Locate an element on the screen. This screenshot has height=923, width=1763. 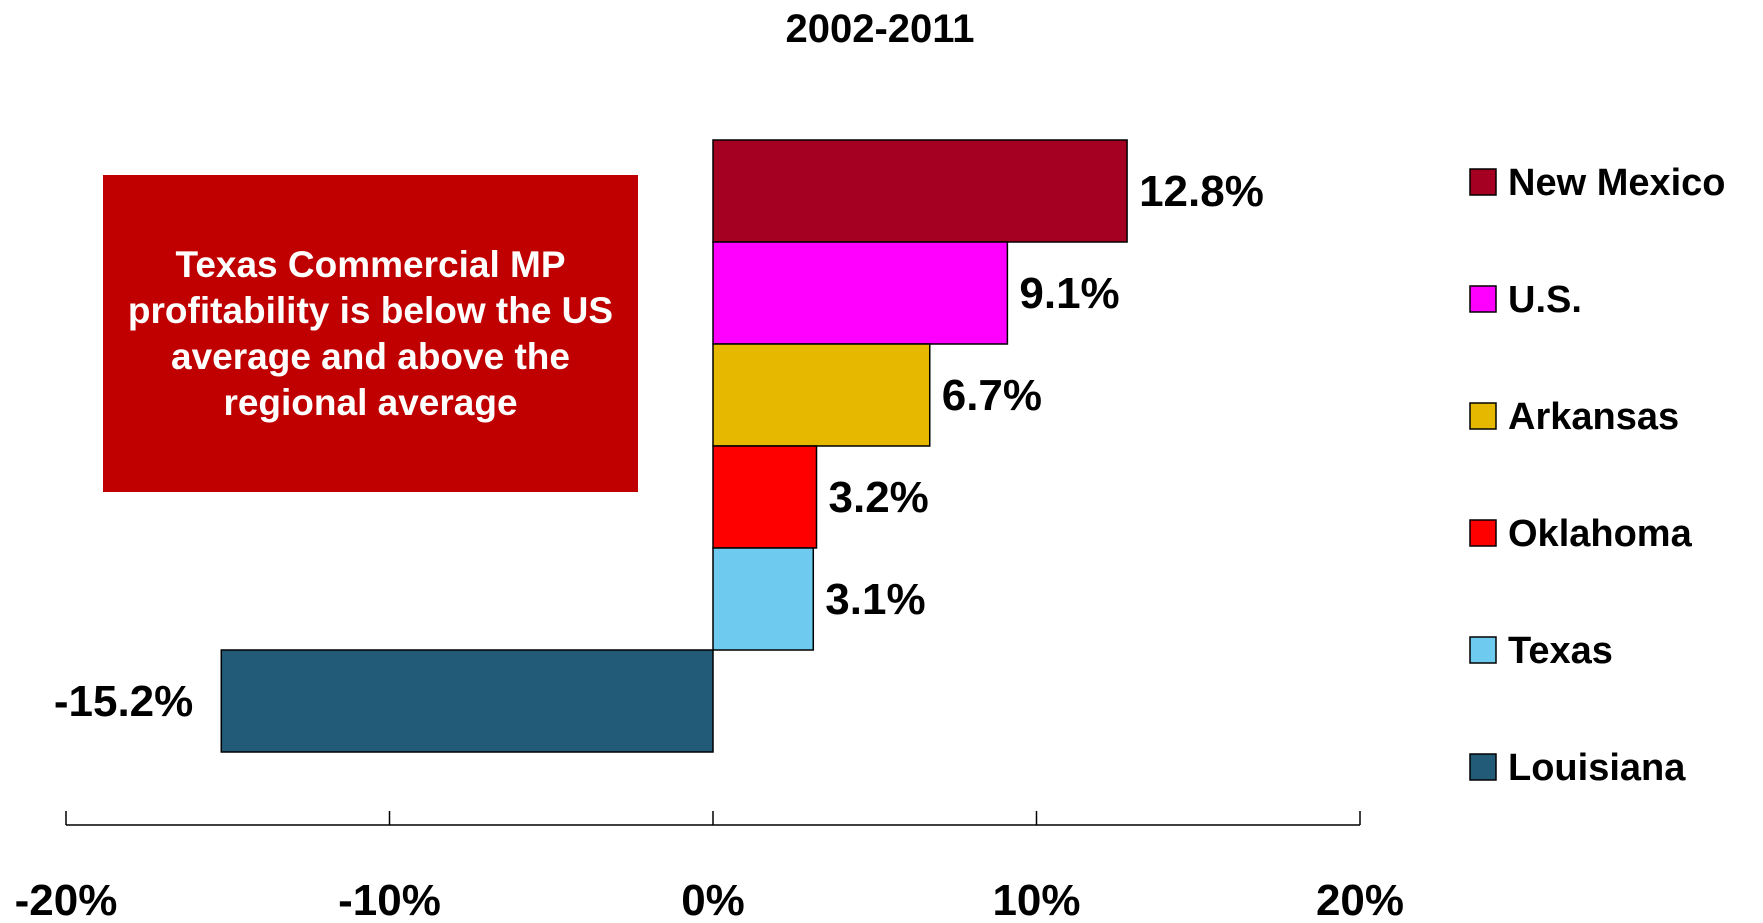
chart-title: 2002-2011 is located at coordinates (879, 29).